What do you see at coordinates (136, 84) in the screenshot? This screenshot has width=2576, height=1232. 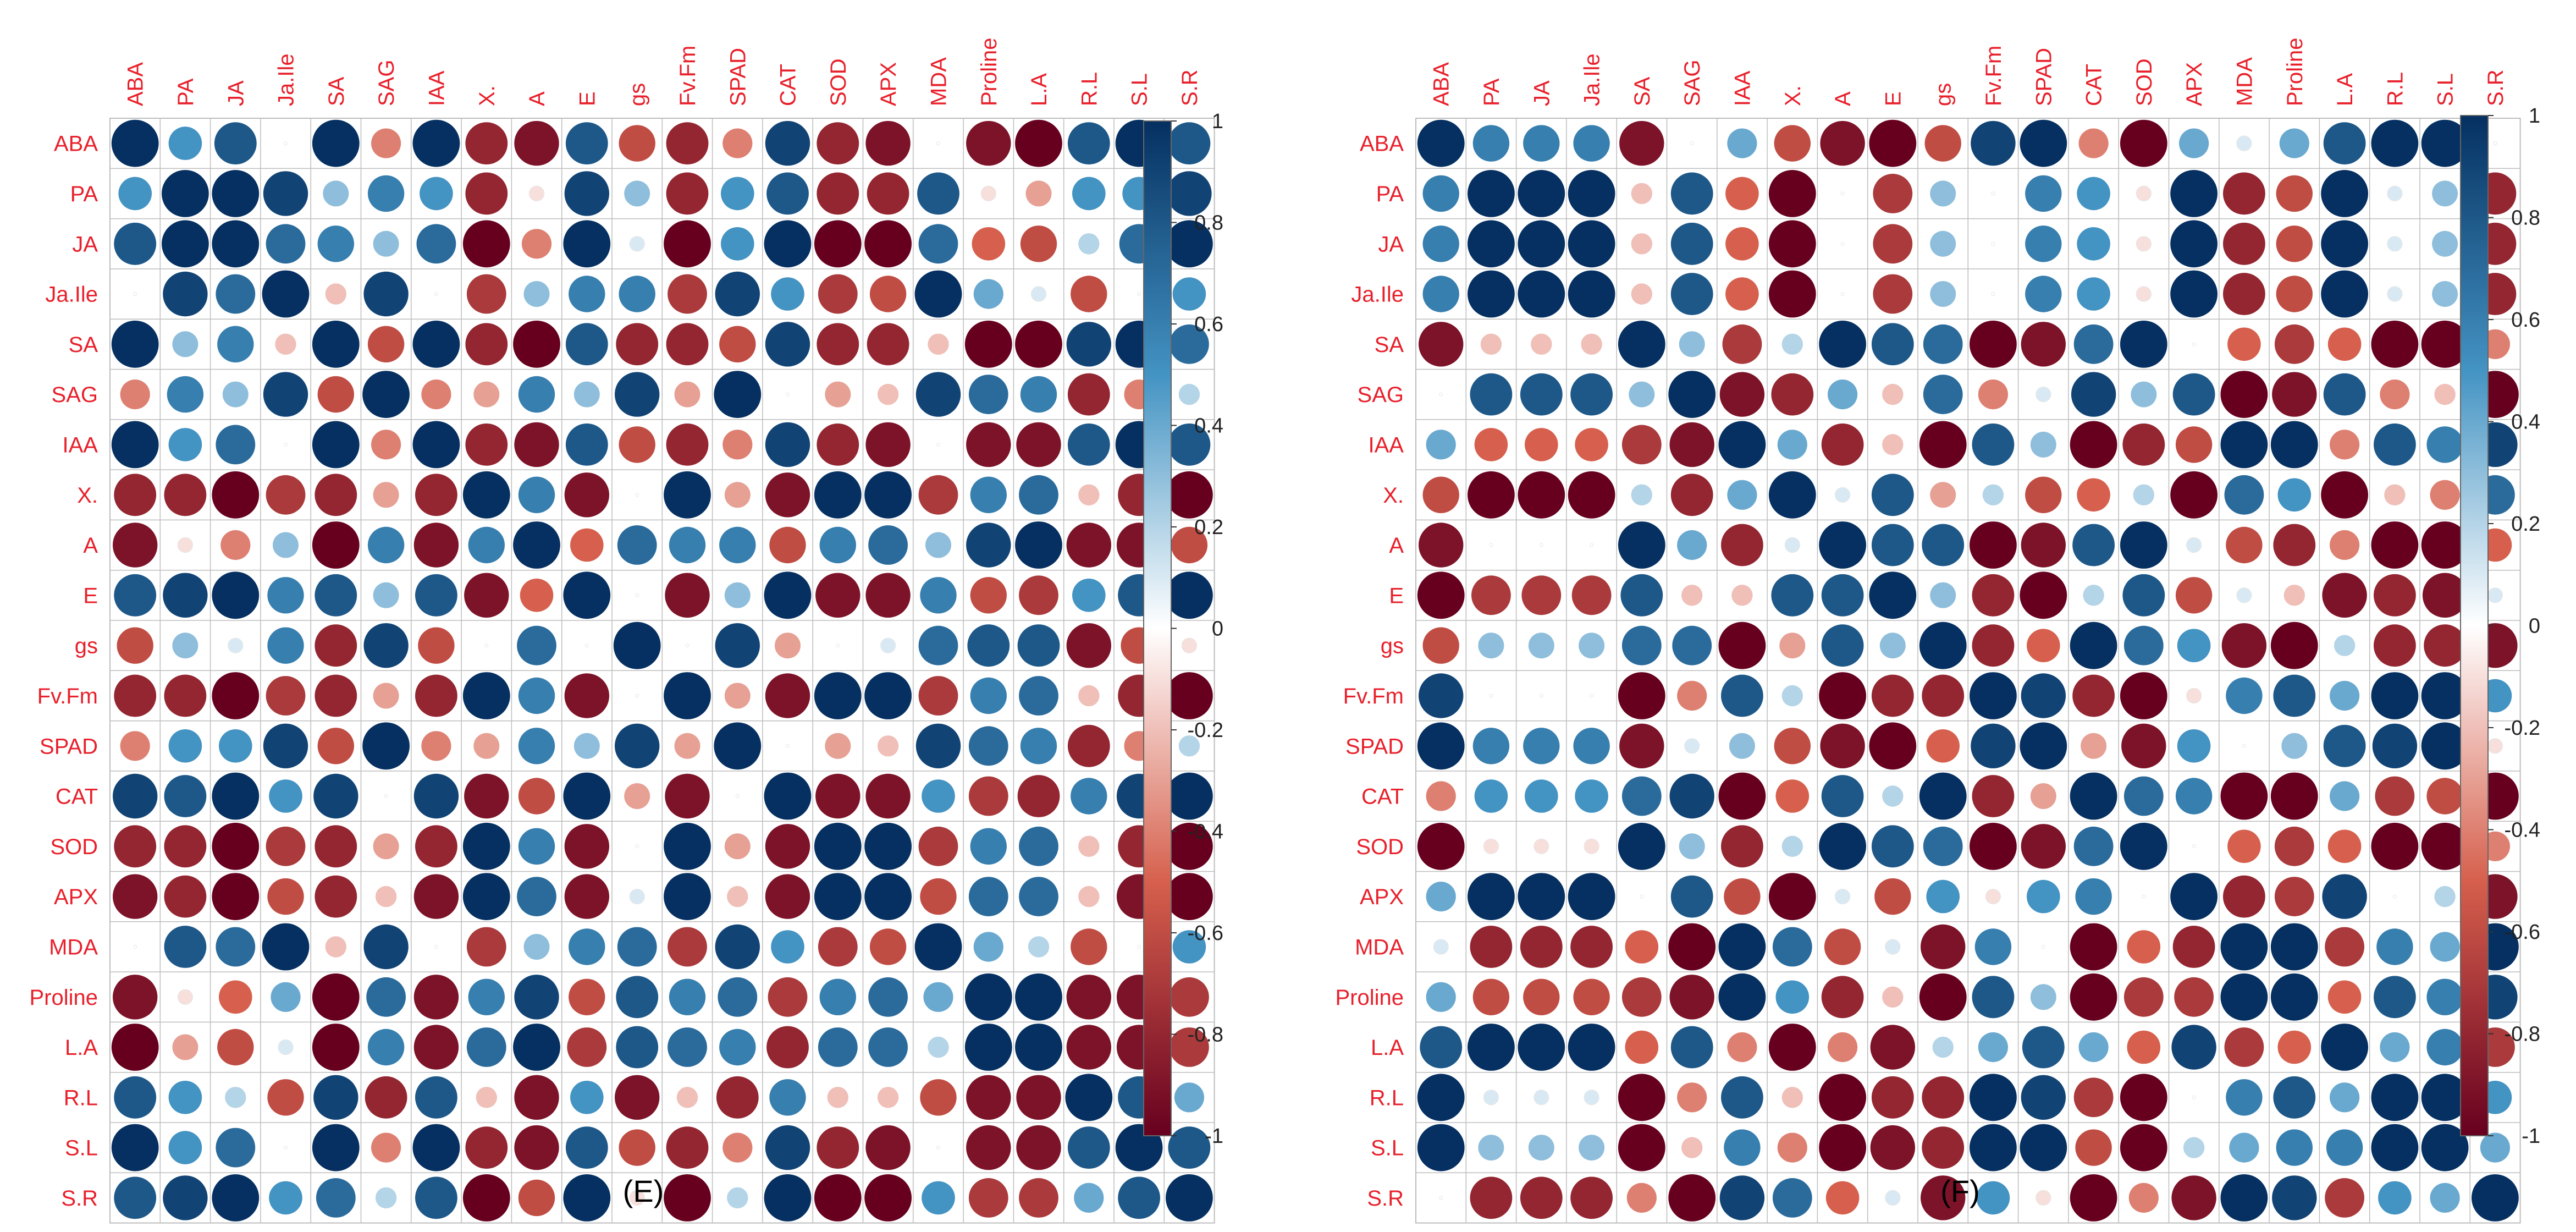 I see `col-label-aba: ABA` at bounding box center [136, 84].